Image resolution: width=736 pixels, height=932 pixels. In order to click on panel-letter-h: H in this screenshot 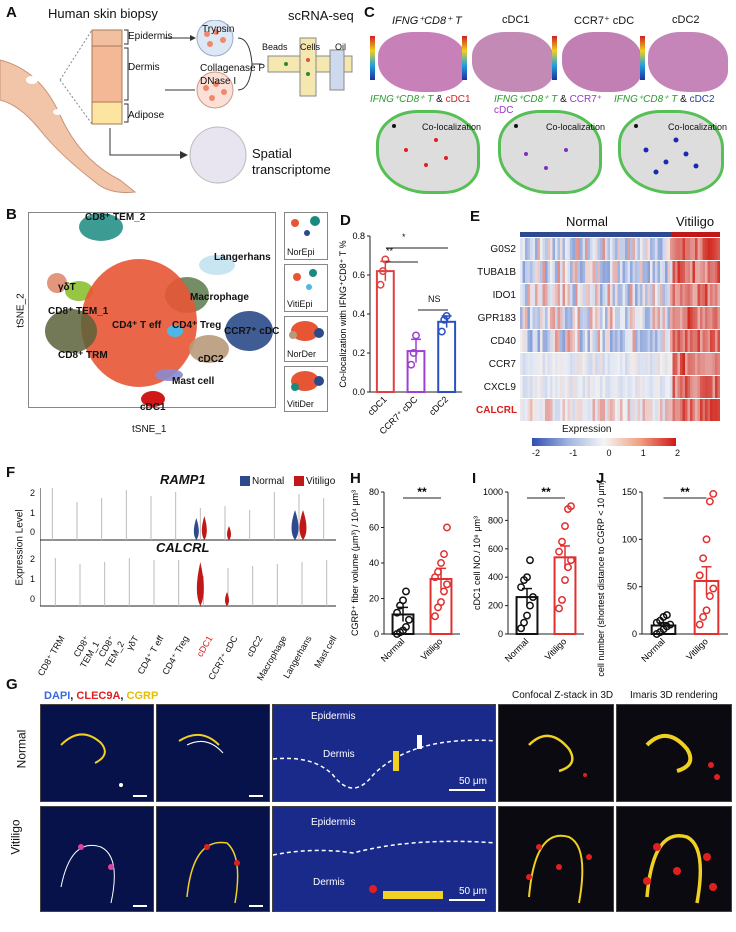, I will do `click(355, 478)`.